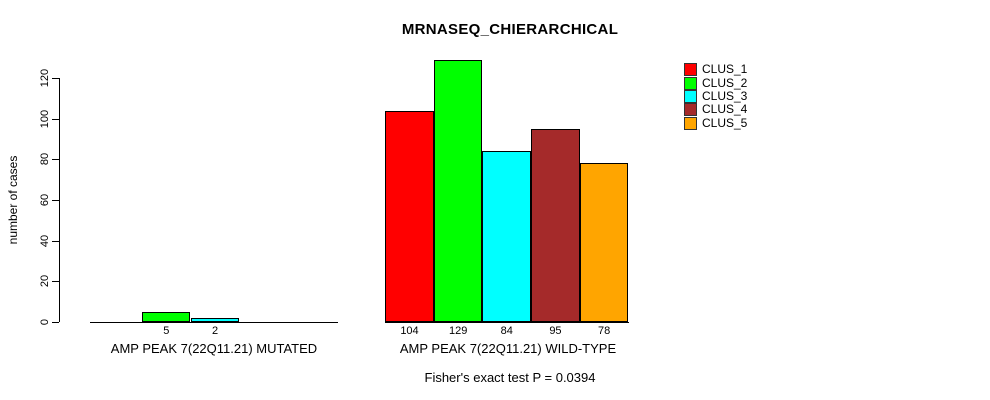 Image resolution: width=990 pixels, height=400 pixels. I want to click on legend-item: CLUS_2, so click(716, 82).